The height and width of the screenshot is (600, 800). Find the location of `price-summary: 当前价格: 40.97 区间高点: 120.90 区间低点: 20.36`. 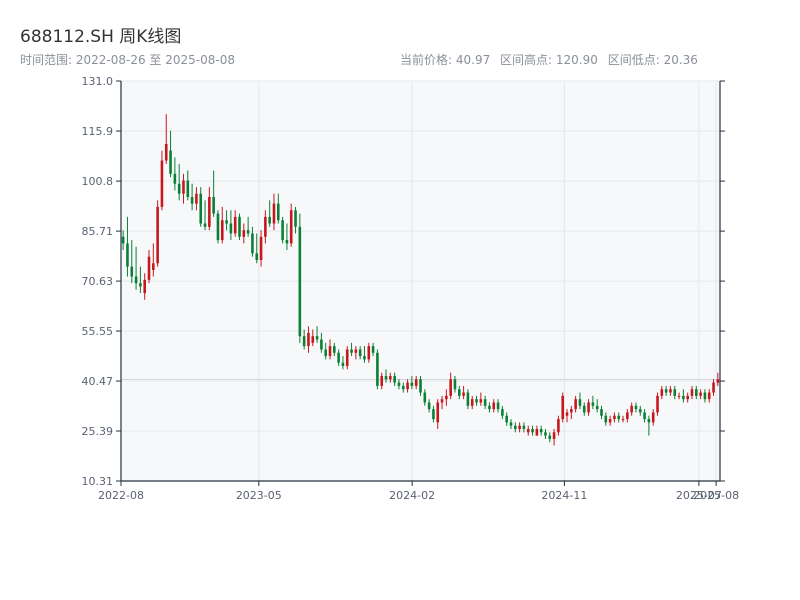

price-summary: 当前价格: 40.97 区间高点: 120.90 区间低点: 20.36 is located at coordinates (552, 59).